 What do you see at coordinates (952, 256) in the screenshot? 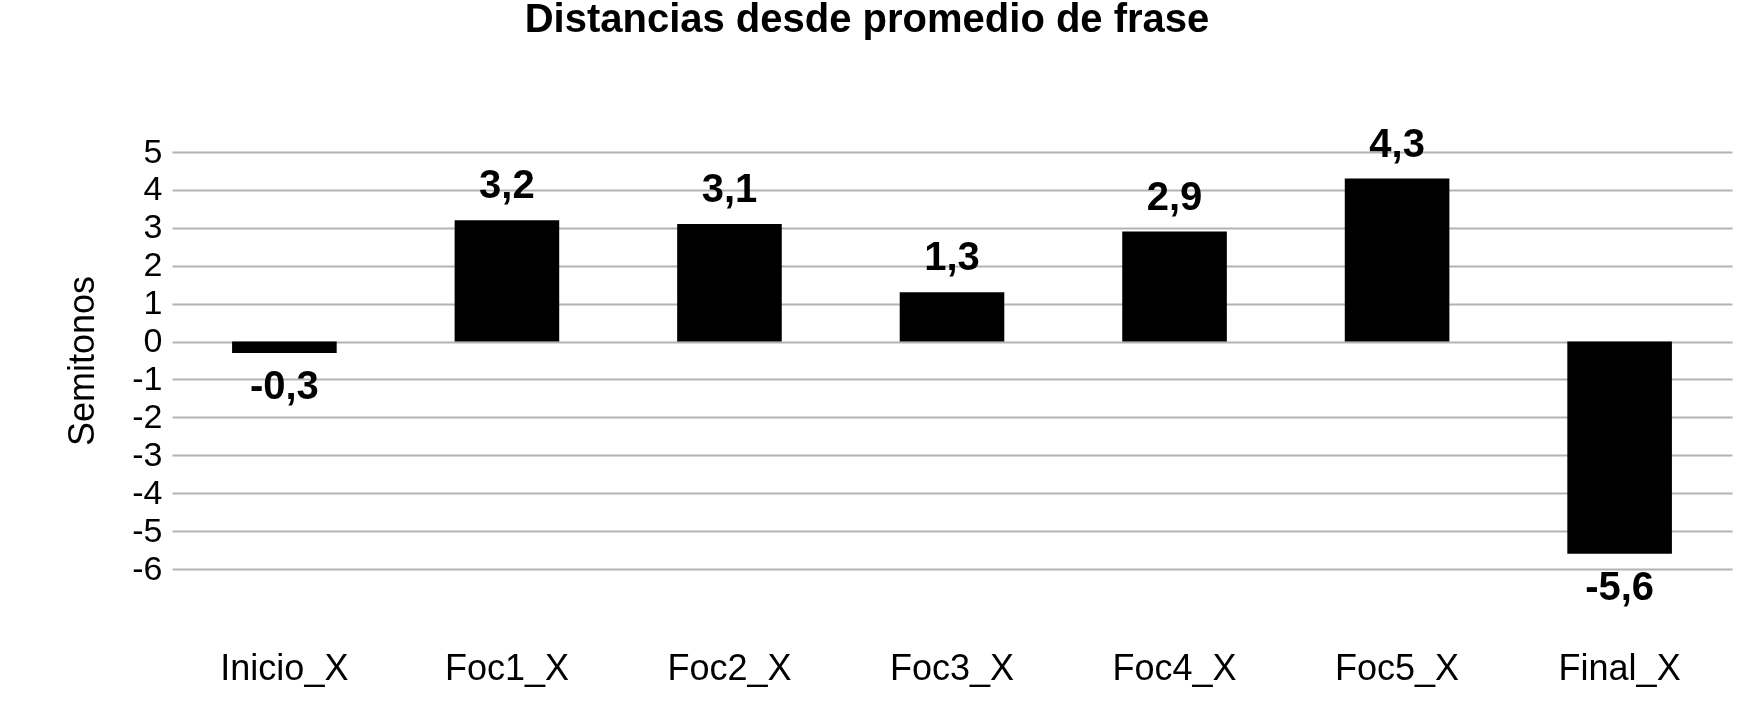
I see `data-label: 1,3` at bounding box center [952, 256].